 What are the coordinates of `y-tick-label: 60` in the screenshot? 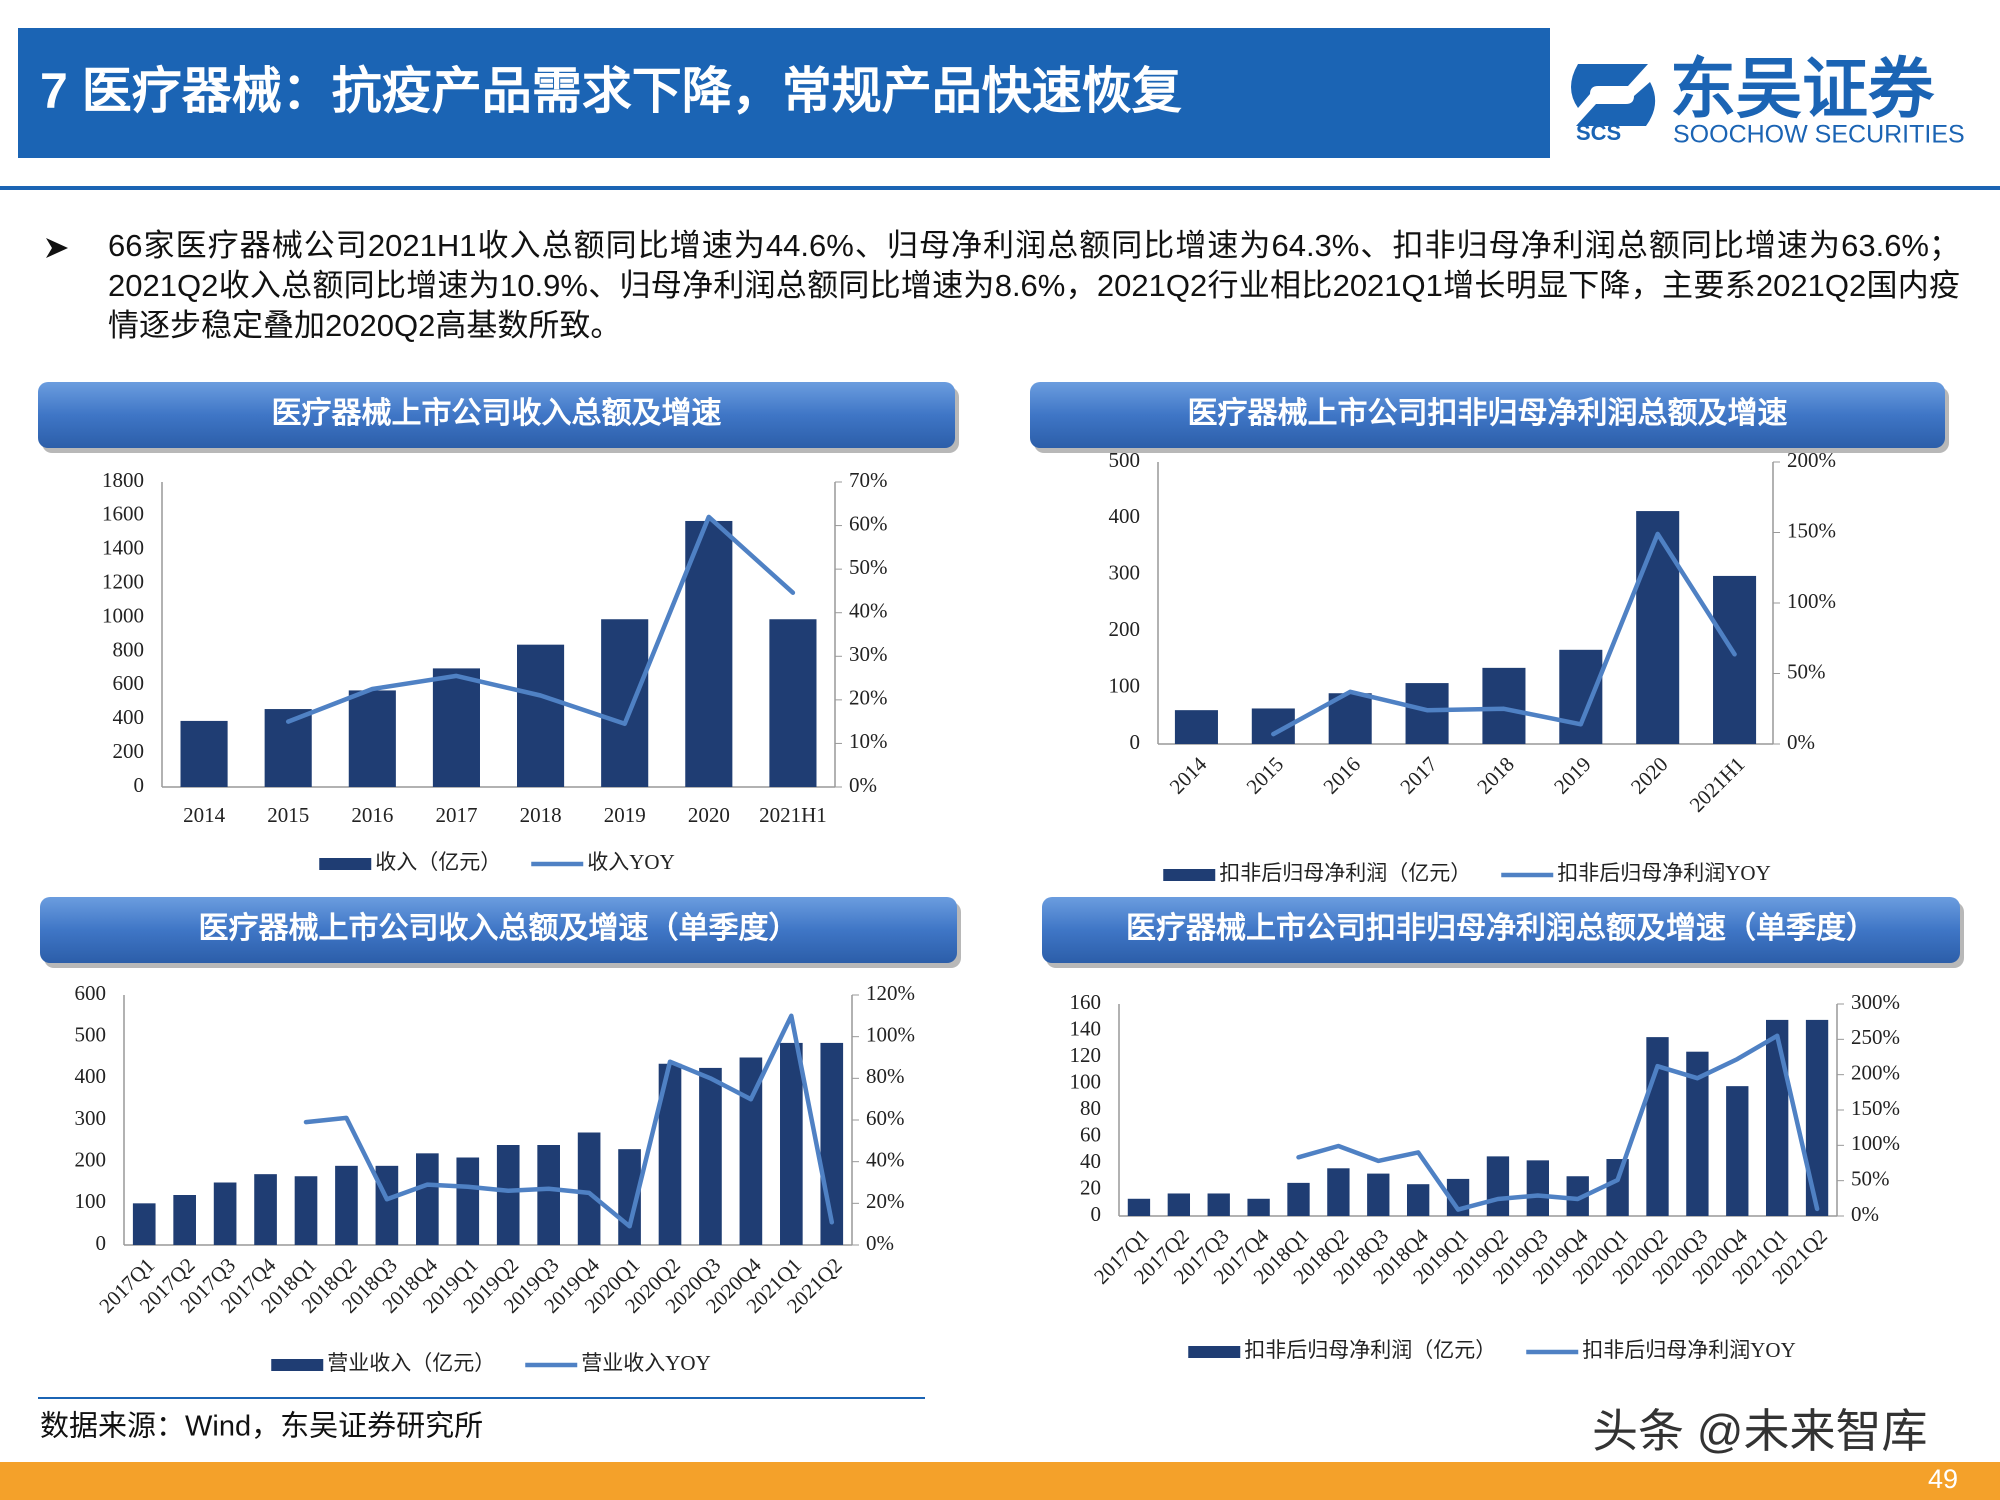 It's located at (1090, 1134).